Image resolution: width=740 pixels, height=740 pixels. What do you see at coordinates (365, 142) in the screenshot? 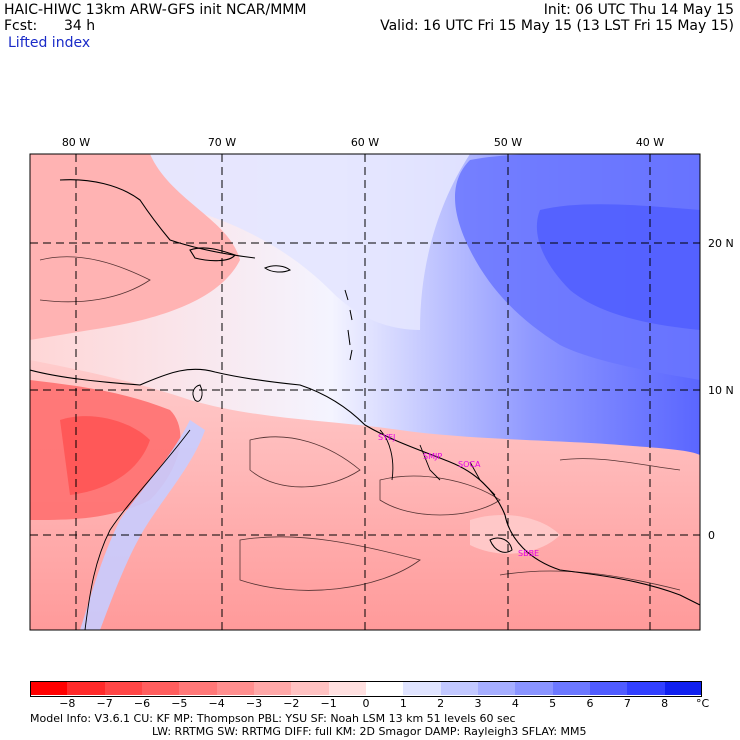
I see `lon-label-60w: 60 W` at bounding box center [365, 142].